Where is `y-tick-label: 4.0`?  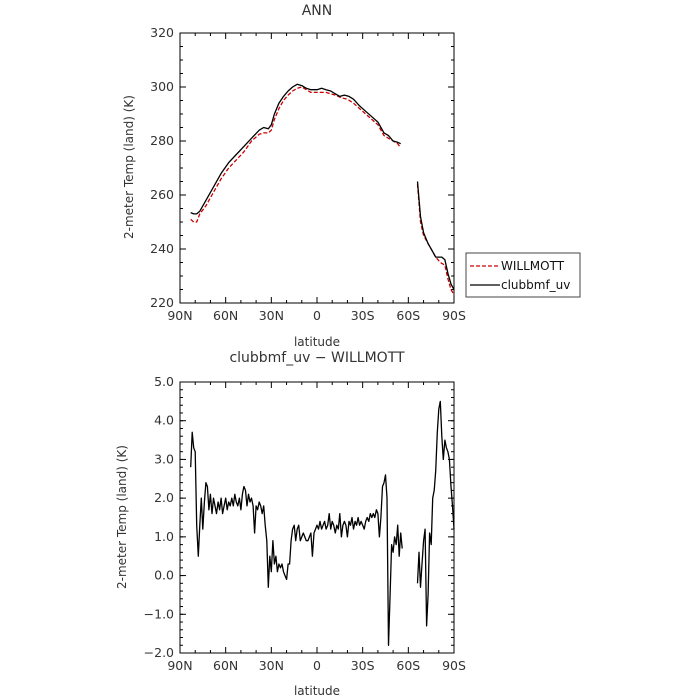
y-tick-label: 4.0 is located at coordinates (164, 420).